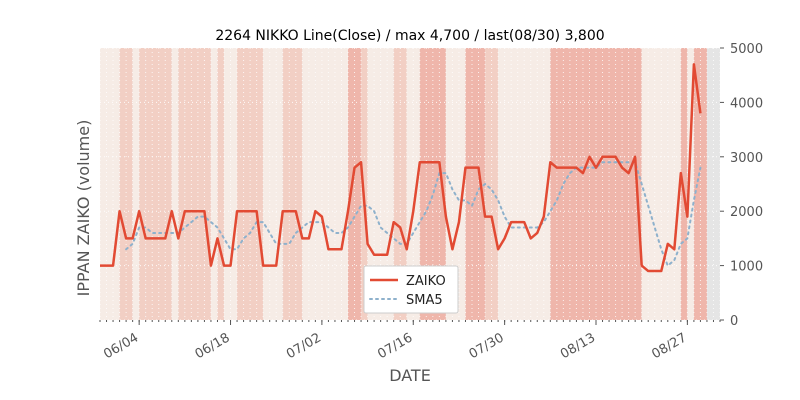  What do you see at coordinates (83, 208) in the screenshot?
I see `y-axis-label: IPPAN ZAIKO (volume)` at bounding box center [83, 208].